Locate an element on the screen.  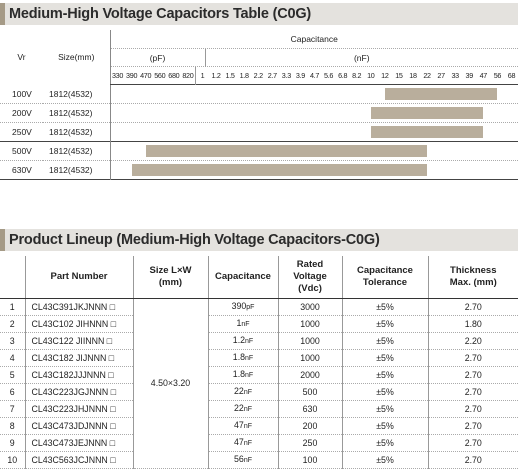
header-vr: Vr is located at coordinates (21, 57).